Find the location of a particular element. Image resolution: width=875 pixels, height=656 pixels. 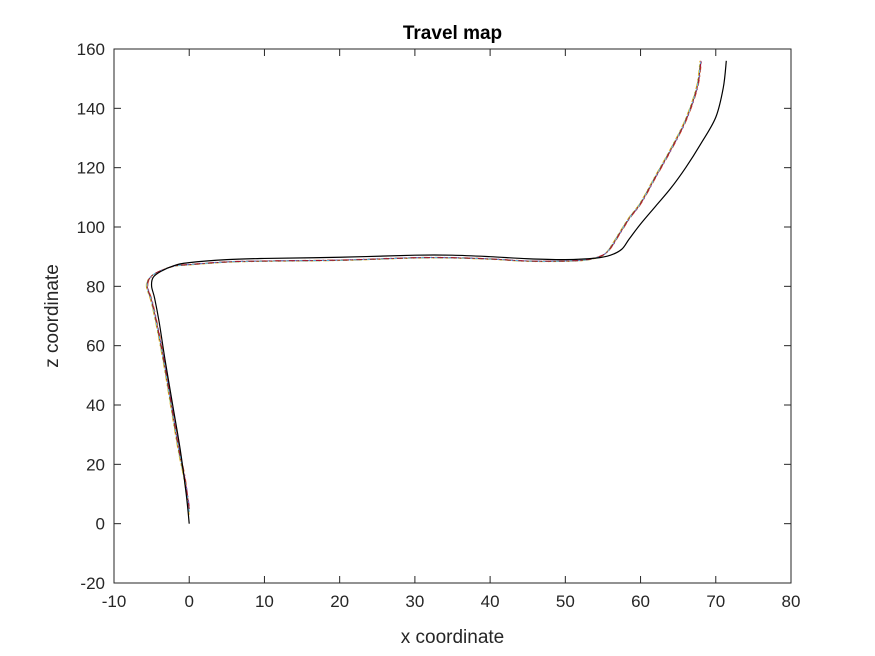

y-tick-label-4: 60 is located at coordinates (95, 346).